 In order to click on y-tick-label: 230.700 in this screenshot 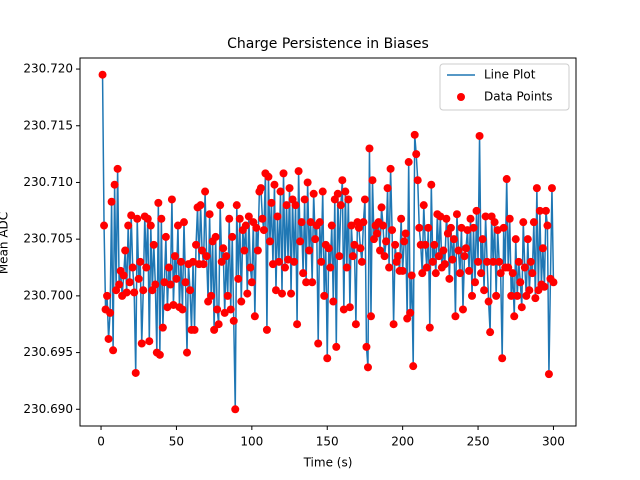, I will do `click(48, 295)`.